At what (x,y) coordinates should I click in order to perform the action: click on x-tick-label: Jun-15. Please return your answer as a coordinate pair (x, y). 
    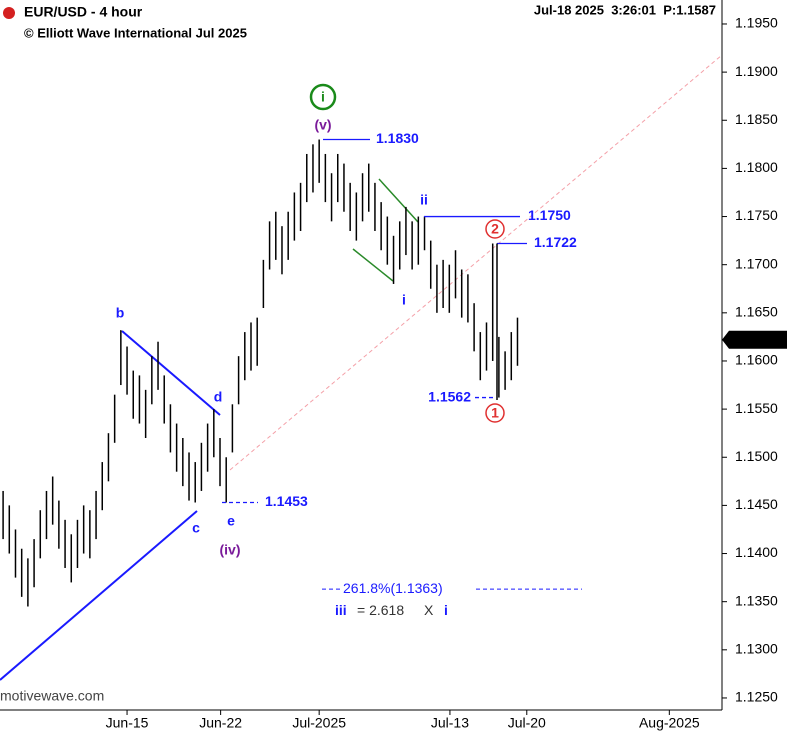
    Looking at the image, I should click on (127, 723).